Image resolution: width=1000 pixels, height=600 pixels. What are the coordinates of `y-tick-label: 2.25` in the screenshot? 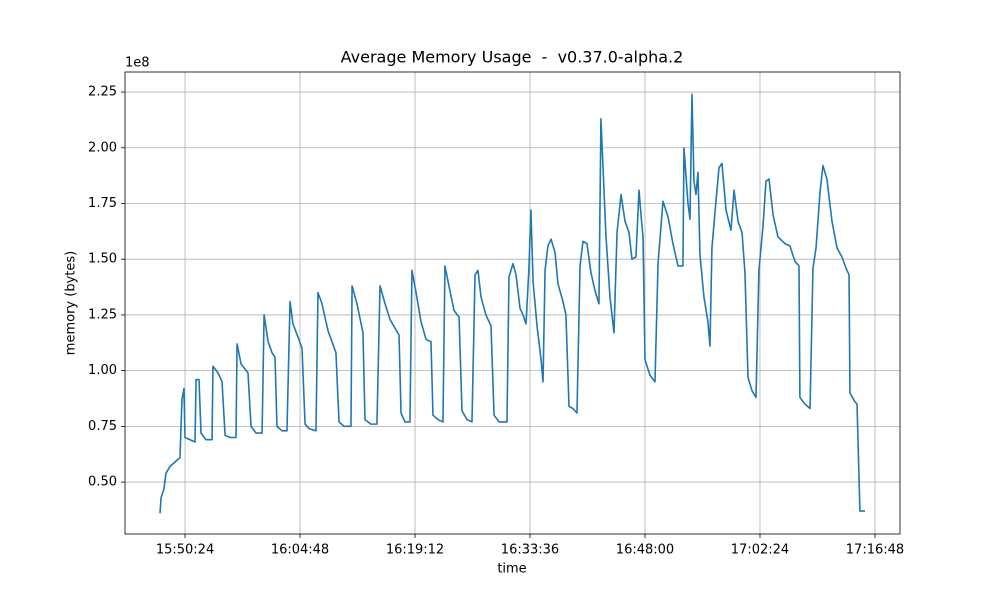 It's located at (102, 92).